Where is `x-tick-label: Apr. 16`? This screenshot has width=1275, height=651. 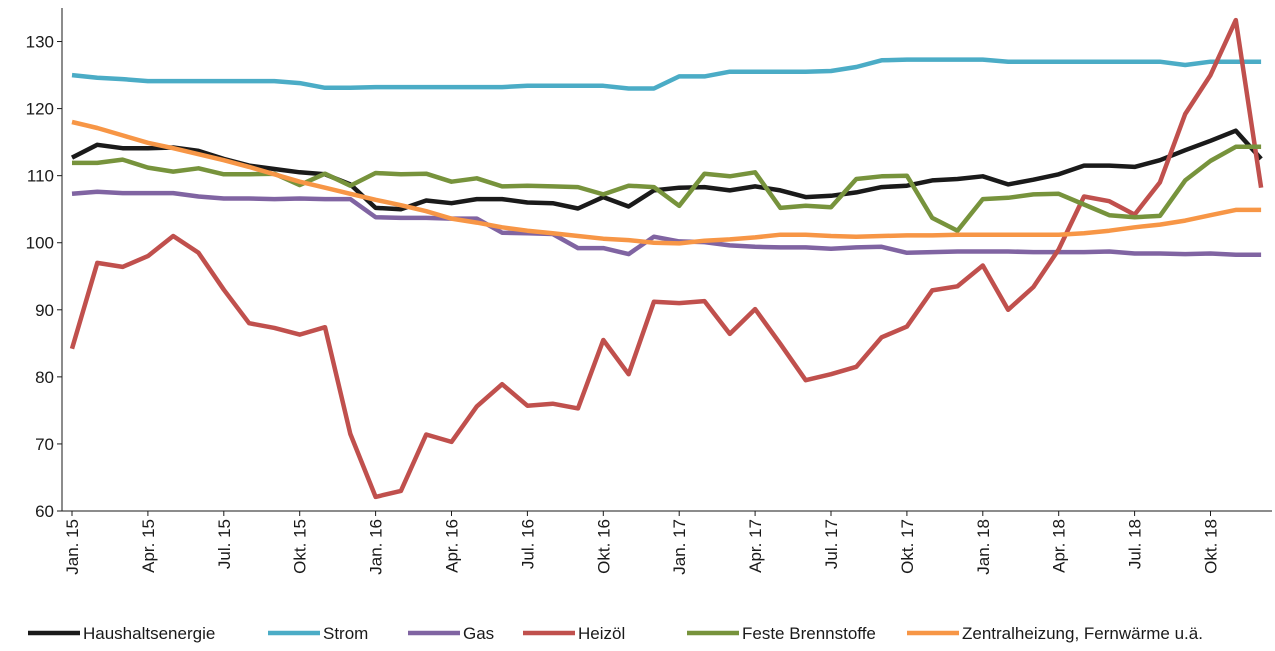 x-tick-label: Apr. 16 is located at coordinates (452, 546).